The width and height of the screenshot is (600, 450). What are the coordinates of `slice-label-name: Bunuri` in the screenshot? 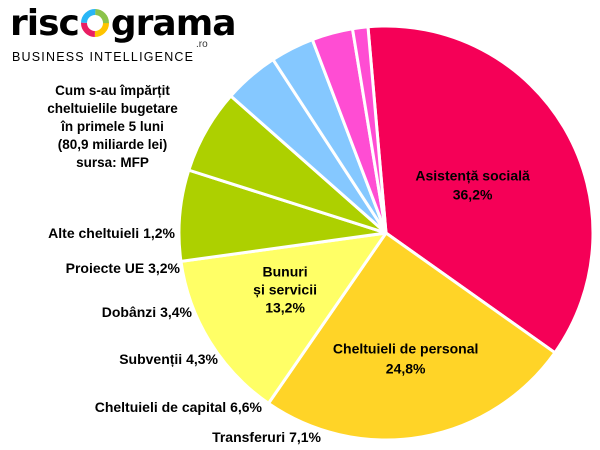 It's located at (285, 272).